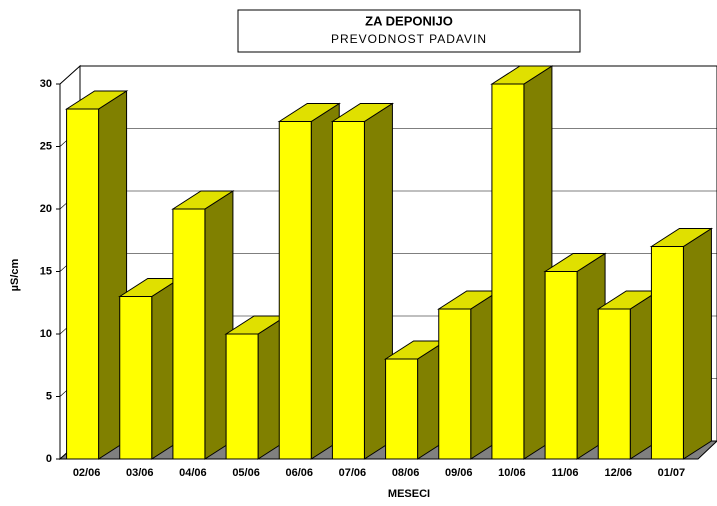 This screenshot has height=506, width=717. What do you see at coordinates (409, 20) in the screenshot?
I see `chart-title: ZA DEPONIJO` at bounding box center [409, 20].